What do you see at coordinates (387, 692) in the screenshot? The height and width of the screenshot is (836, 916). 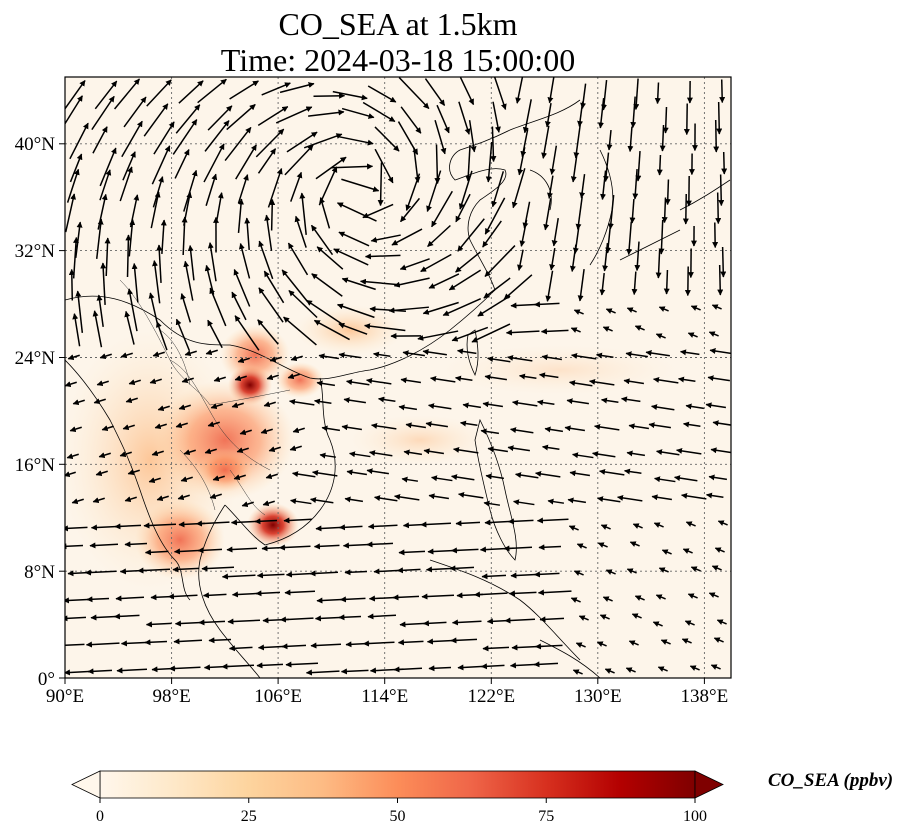 I see `x-axis-ticks: 90°E 98°E 106°E 114°E 122°E 130°E 138°E` at bounding box center [387, 692].